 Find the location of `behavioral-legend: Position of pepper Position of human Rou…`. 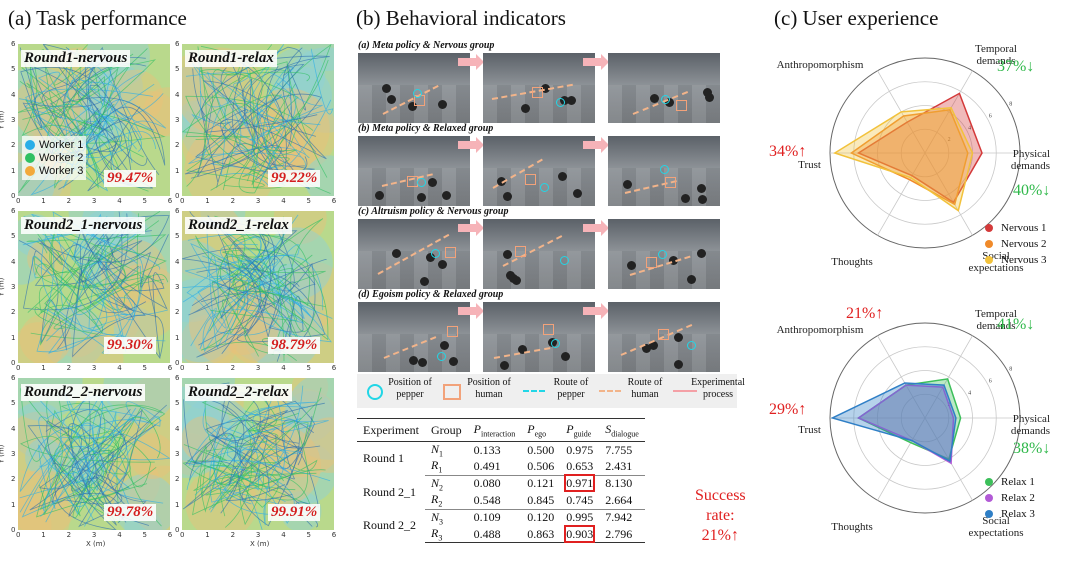

behavioral-legend: Position of pepper Position of human Rou… is located at coordinates (551, 391).